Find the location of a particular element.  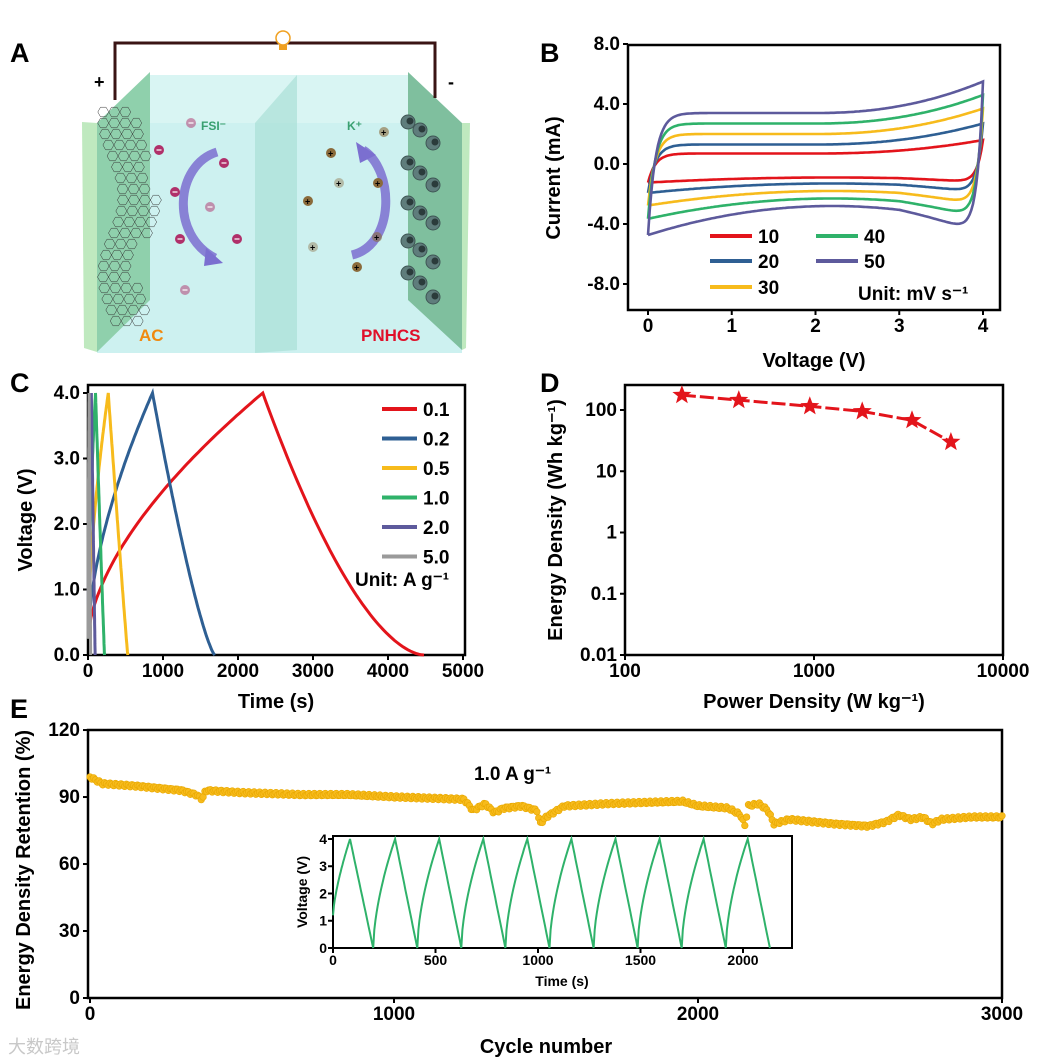

x-tick-label: 2 is located at coordinates (815, 326).